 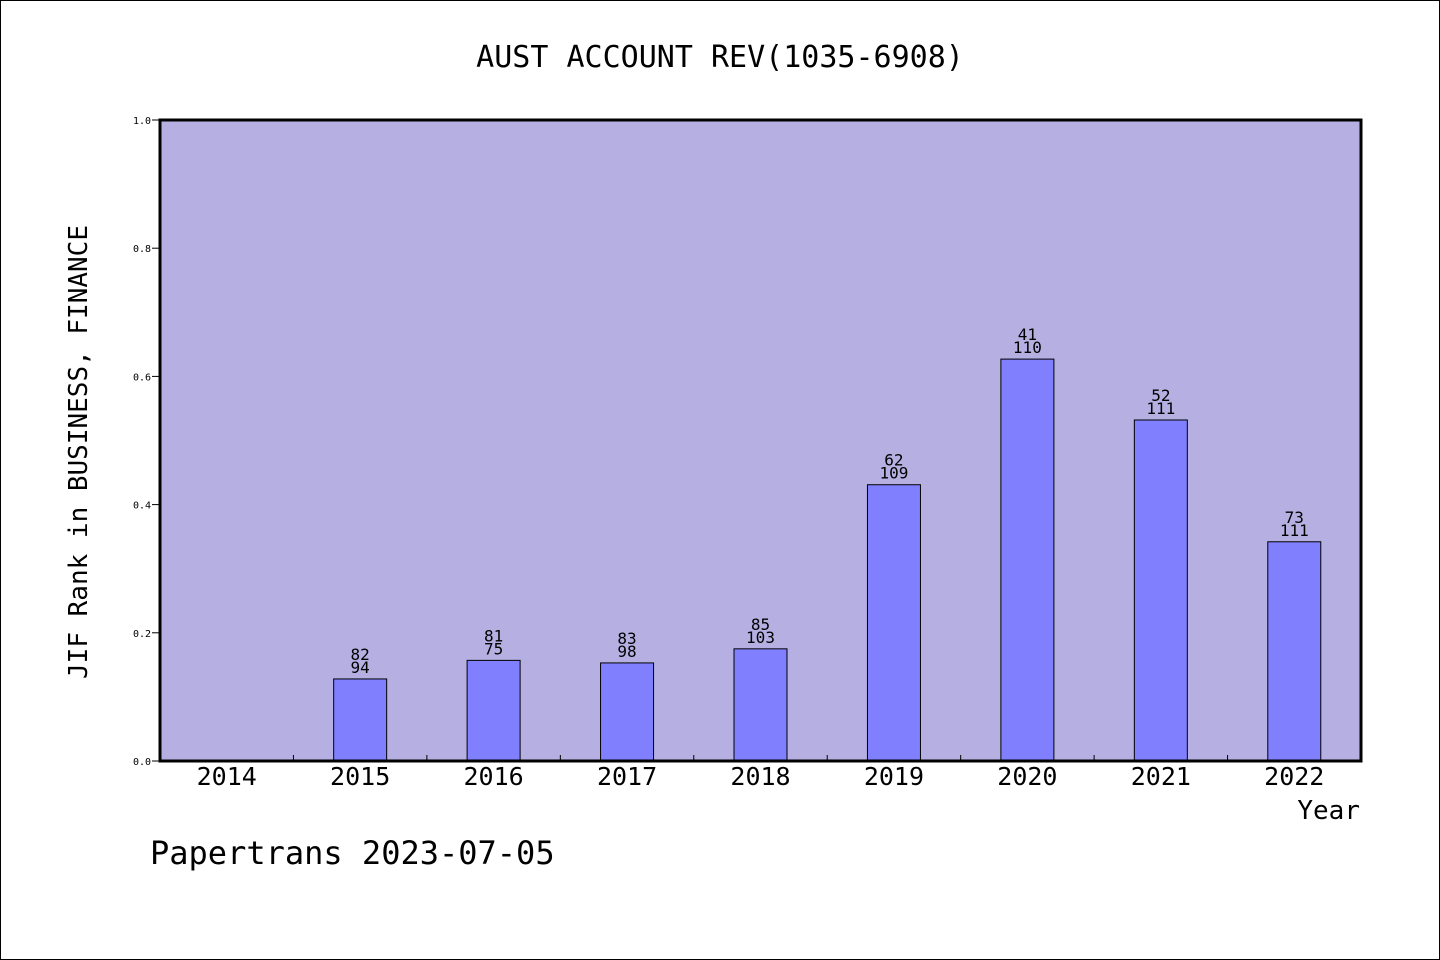 I want to click on footer-text: Papertrans 2023-07-05, so click(x=352, y=853).